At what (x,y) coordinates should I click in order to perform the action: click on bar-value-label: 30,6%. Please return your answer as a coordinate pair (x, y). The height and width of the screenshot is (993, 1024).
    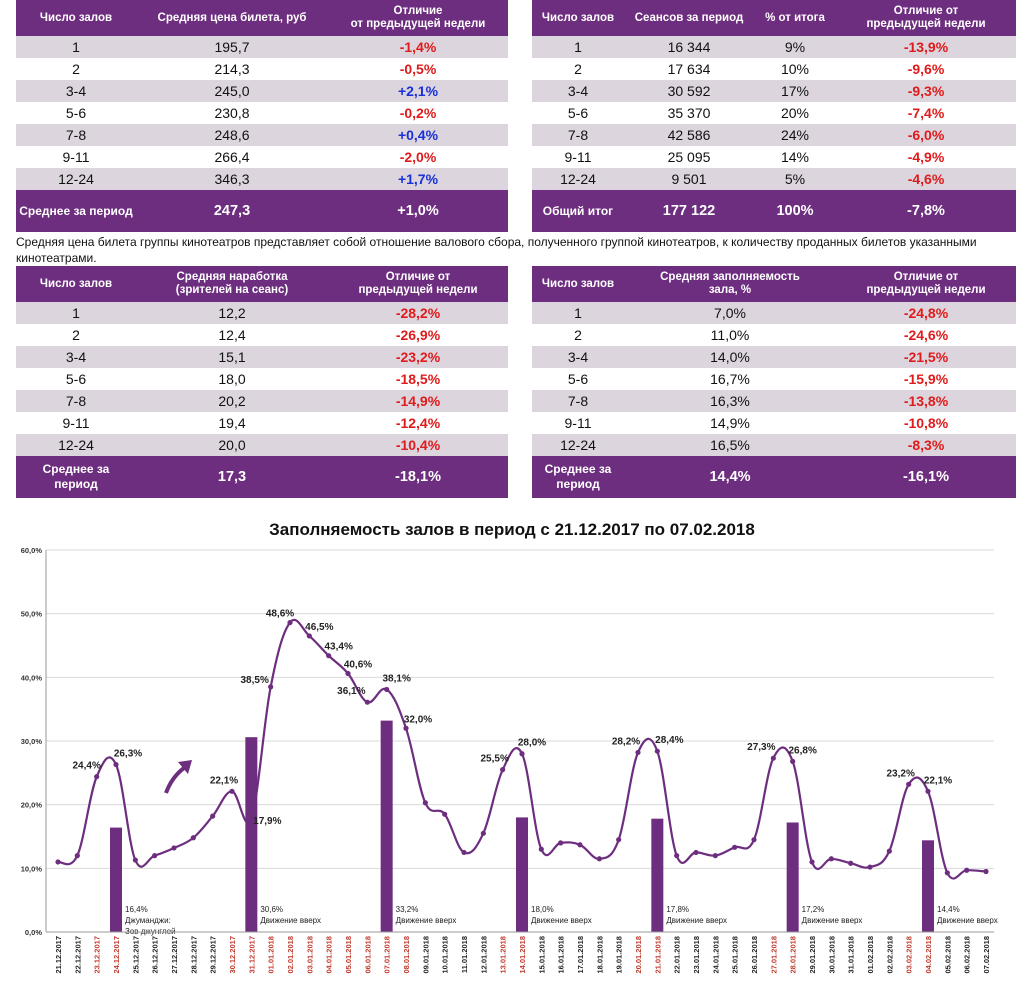
    Looking at the image, I should click on (271, 909).